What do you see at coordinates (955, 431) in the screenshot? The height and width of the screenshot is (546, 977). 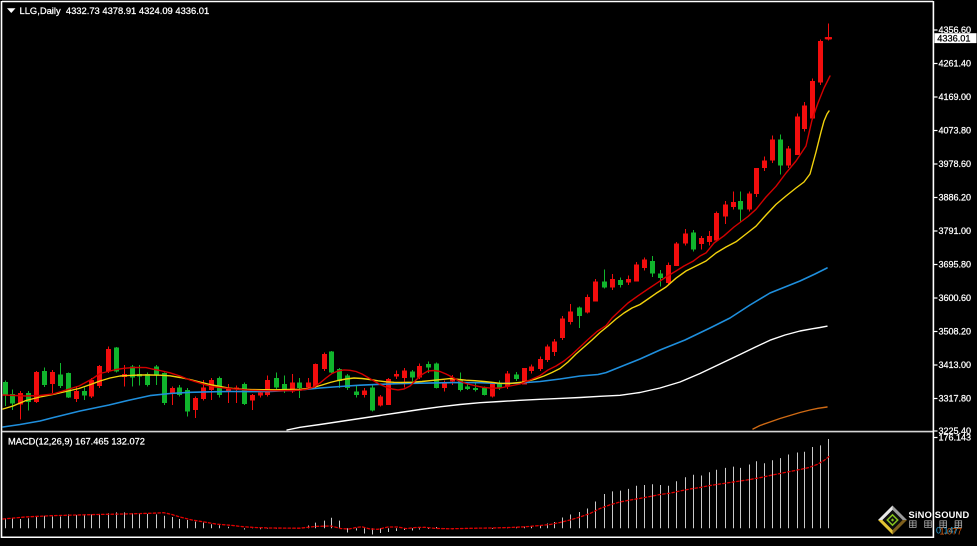 I see `svg-text: 3225.40` at bounding box center [955, 431].